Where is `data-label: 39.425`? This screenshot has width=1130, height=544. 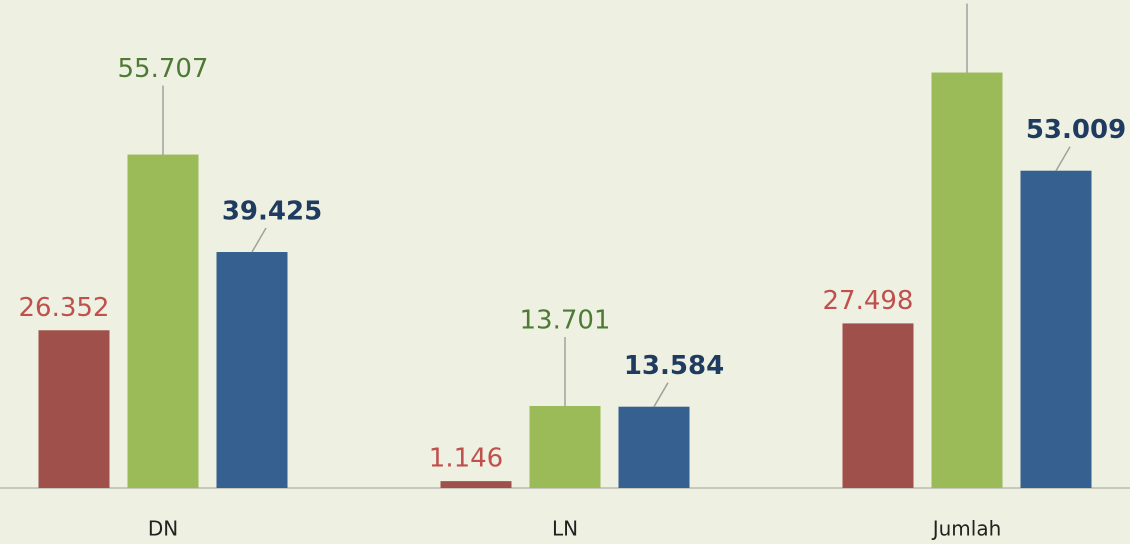
data-label: 39.425 is located at coordinates (272, 212).